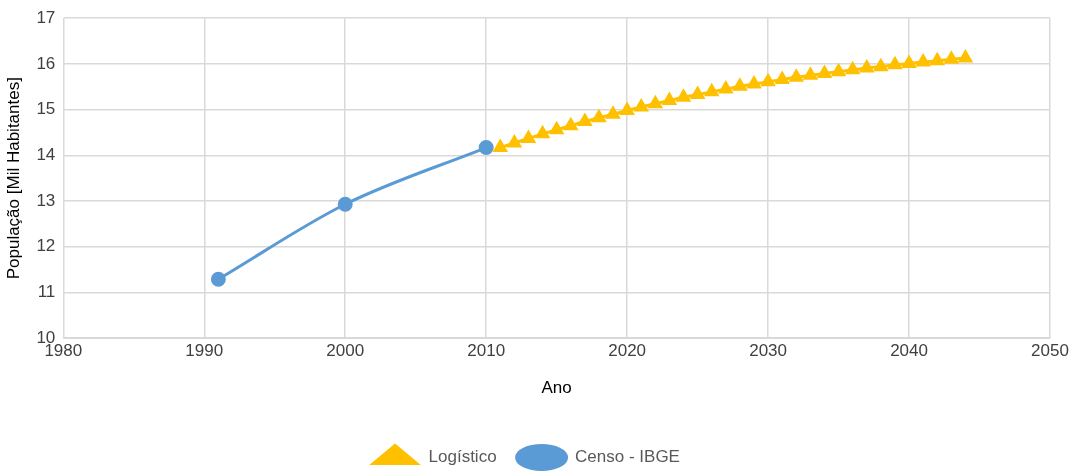 Image resolution: width=1080 pixels, height=476 pixels. Describe the element at coordinates (46, 109) in the screenshot. I see `y-tick-label: 15` at that location.